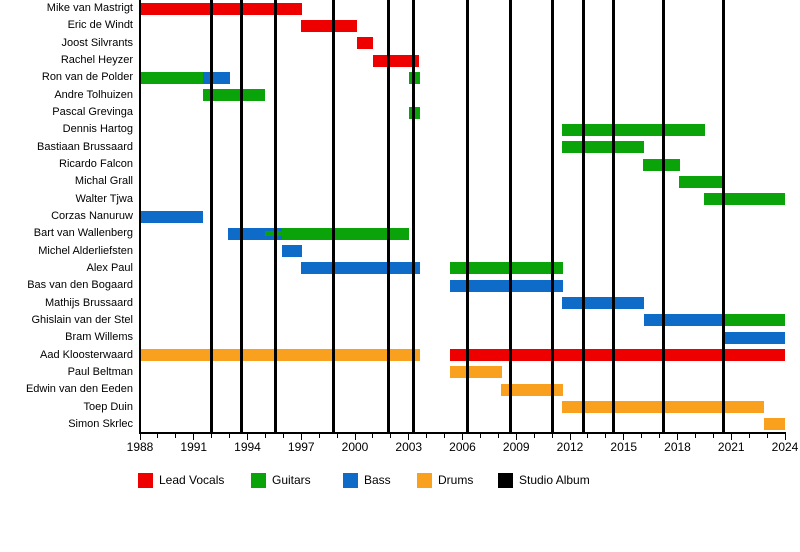  I want to click on x-axis-tick-label: 2000, so click(355, 447).